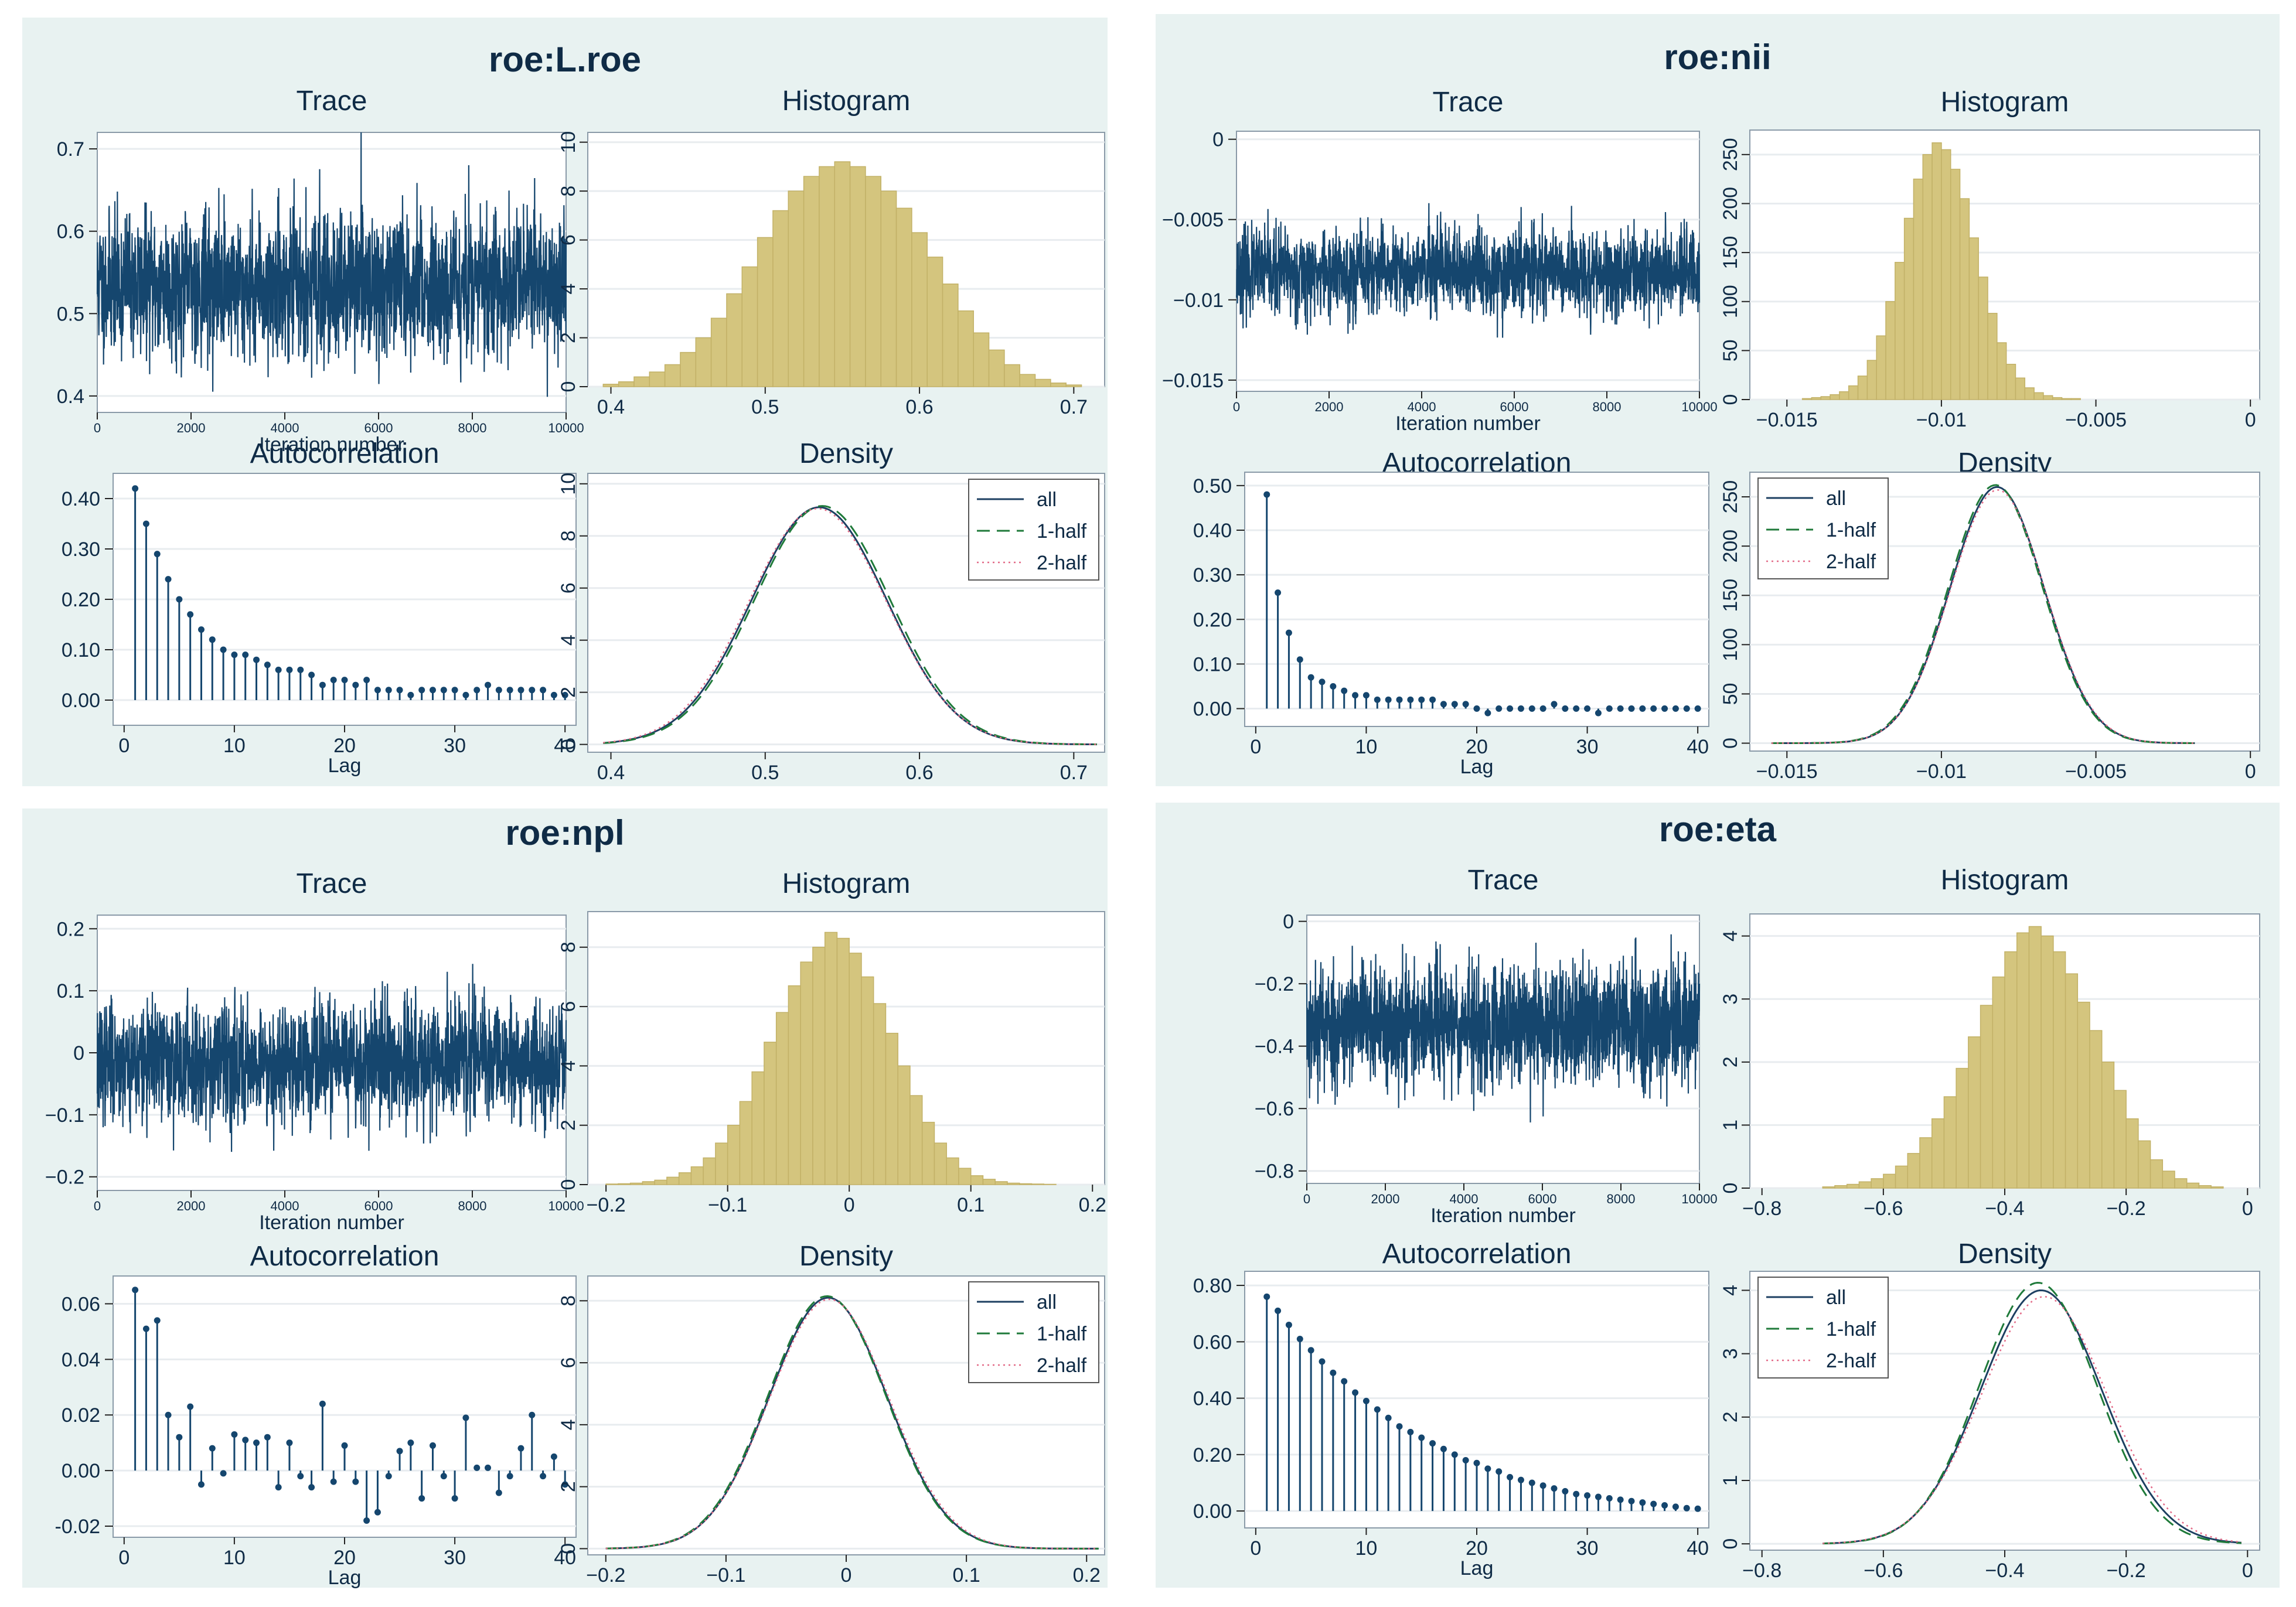 The height and width of the screenshot is (1607, 2296). I want to click on density-xtick-label: 0.1, so click(966, 1575).